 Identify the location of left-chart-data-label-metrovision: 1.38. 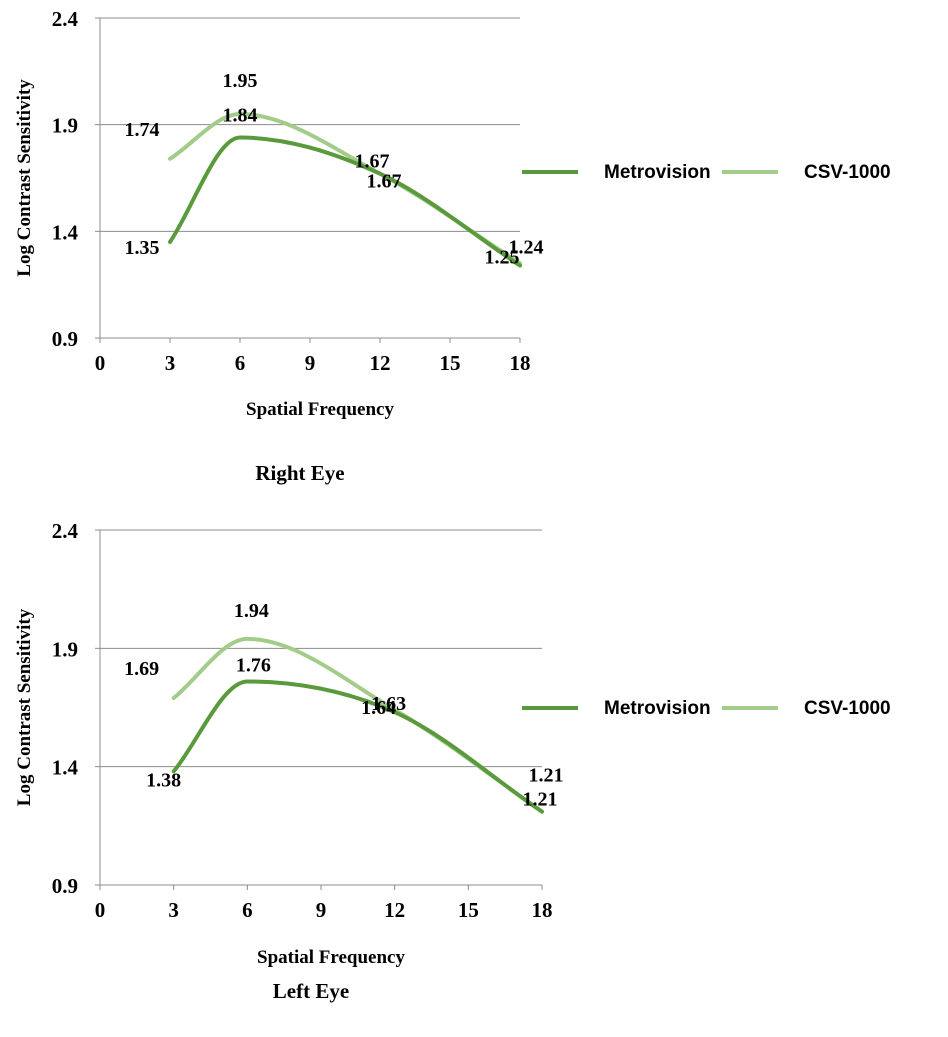
(163, 780).